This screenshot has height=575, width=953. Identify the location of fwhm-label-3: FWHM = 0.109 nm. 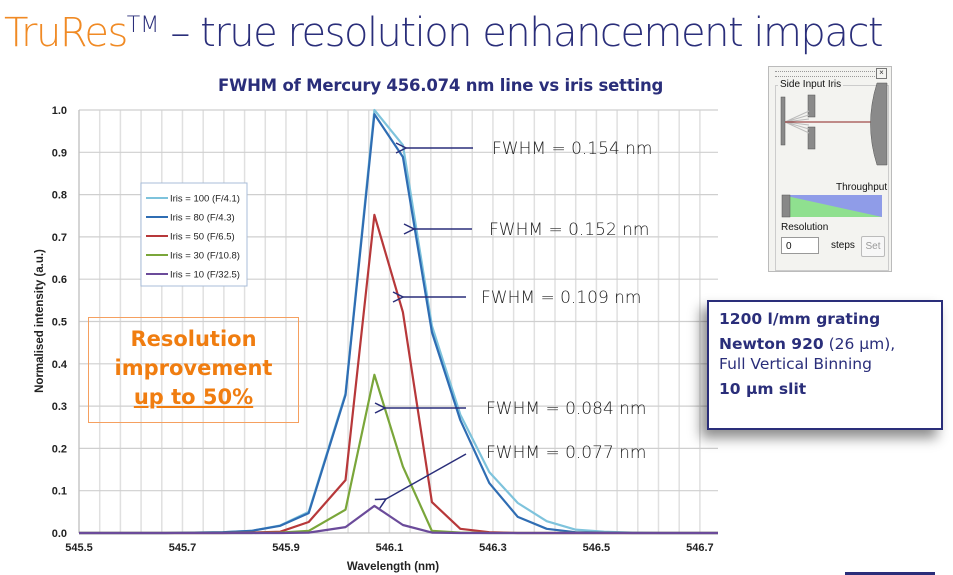
(561, 298).